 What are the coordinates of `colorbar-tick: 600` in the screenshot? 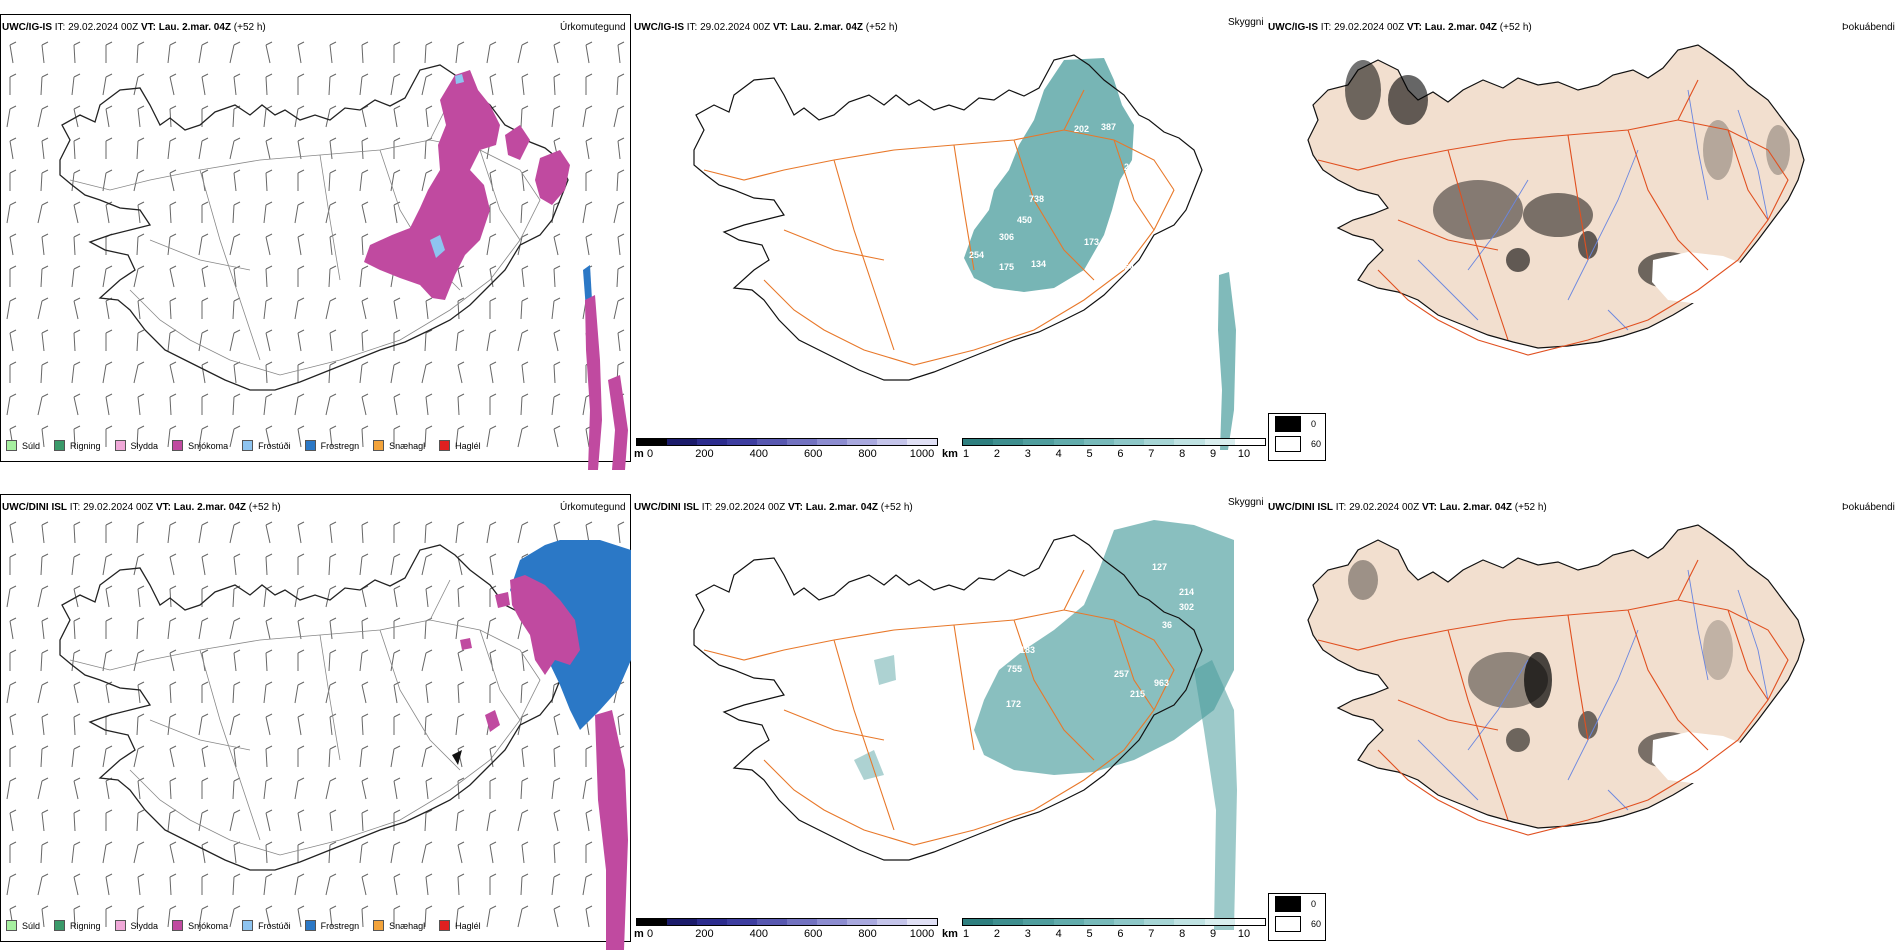 It's located at (813, 934).